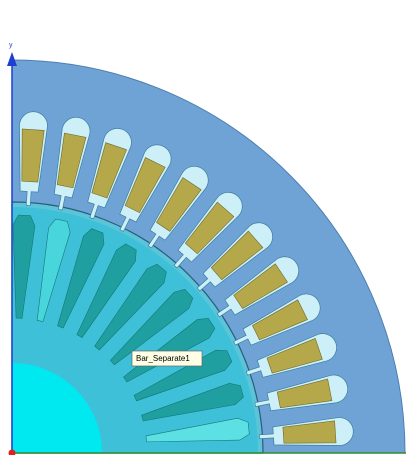  What do you see at coordinates (11, 45) in the screenshot?
I see `y-axis-label: y` at bounding box center [11, 45].